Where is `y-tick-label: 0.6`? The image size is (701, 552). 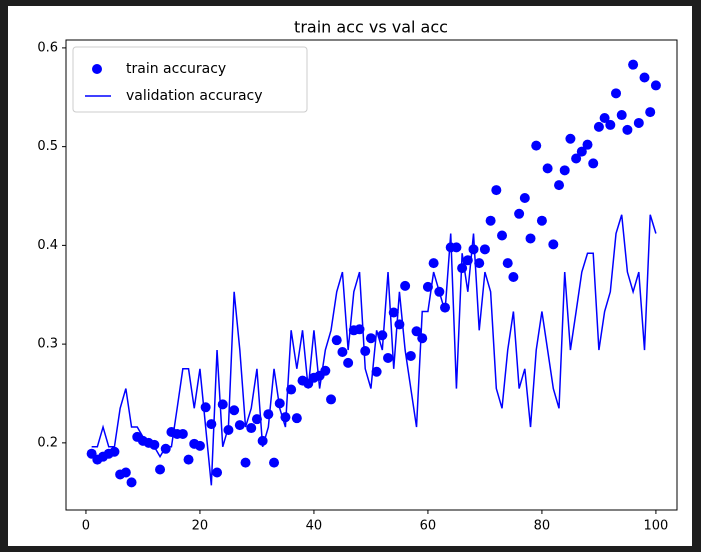 y-tick-label: 0.6 is located at coordinates (47, 47).